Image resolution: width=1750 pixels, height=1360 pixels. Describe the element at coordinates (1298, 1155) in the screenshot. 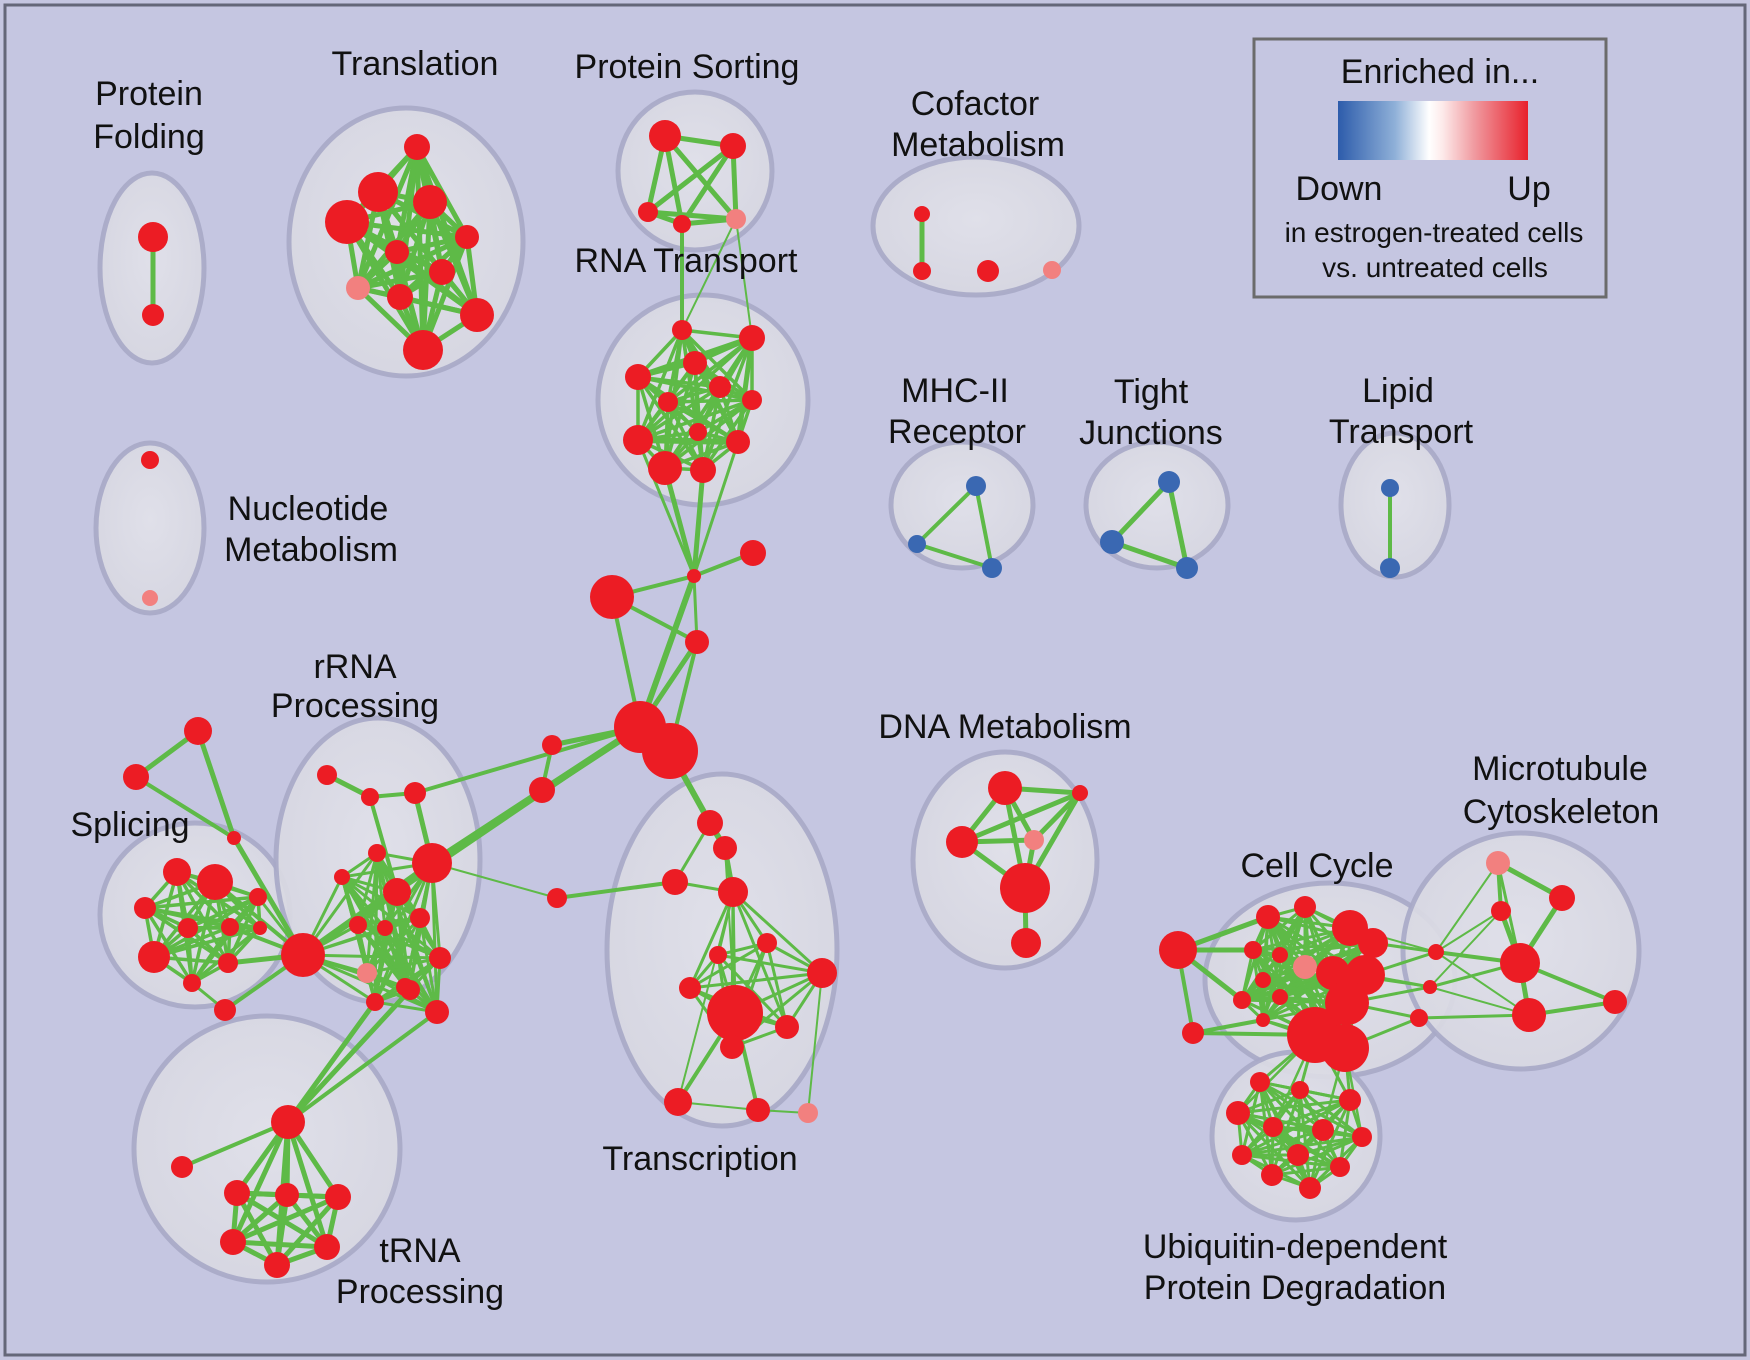

I see `node-u9` at that location.